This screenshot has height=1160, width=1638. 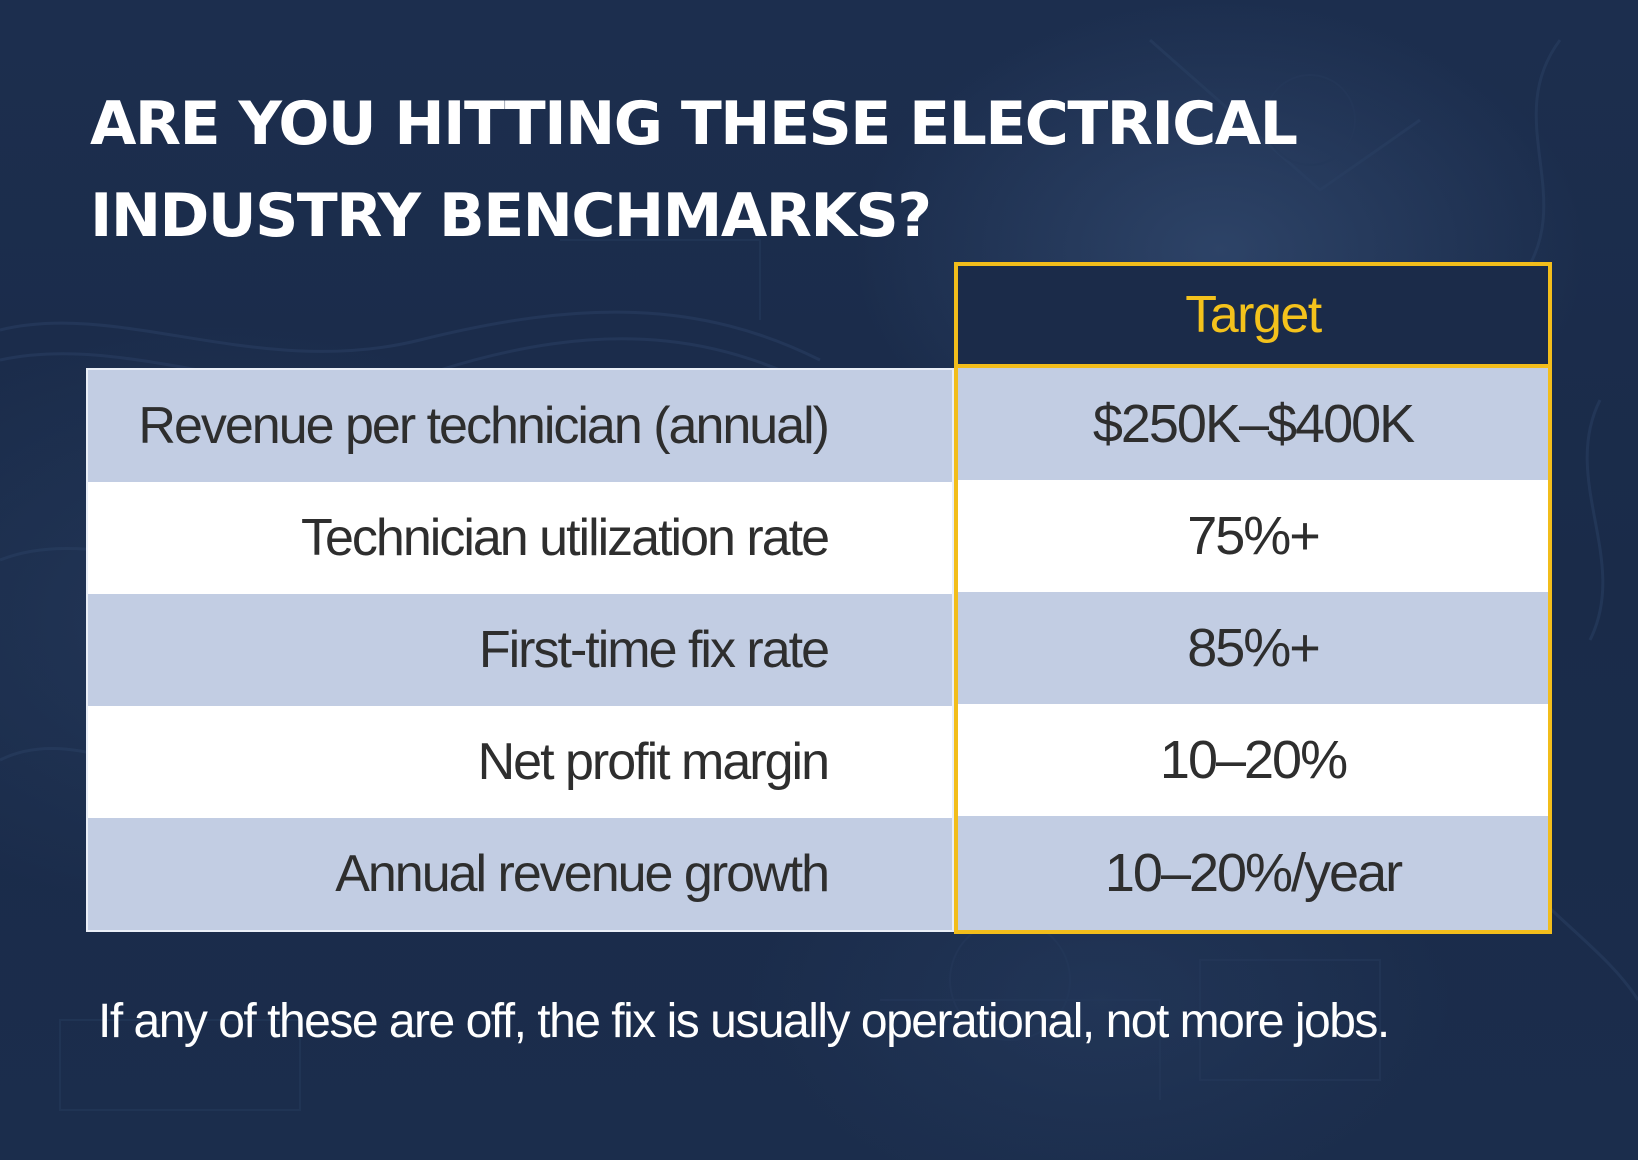 I want to click on target-cell-revenue-per-technician: $250K–$400K, so click(x=1253, y=424).